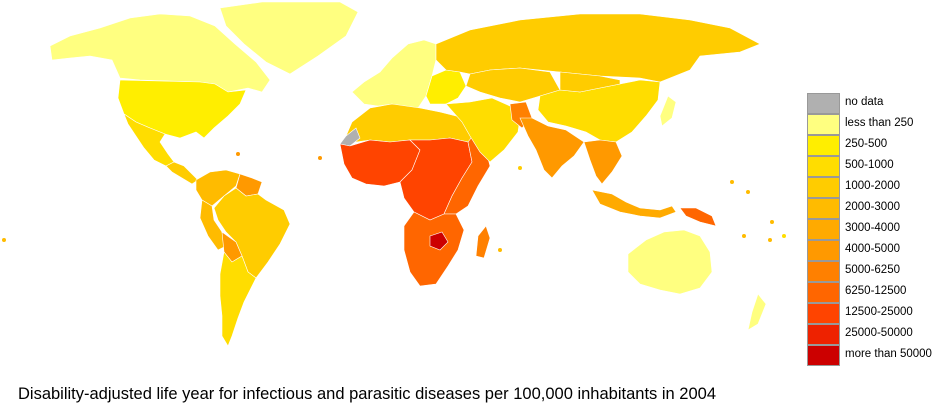 The width and height of the screenshot is (948, 416). I want to click on legend-item: 1000-2000, so click(873, 187).